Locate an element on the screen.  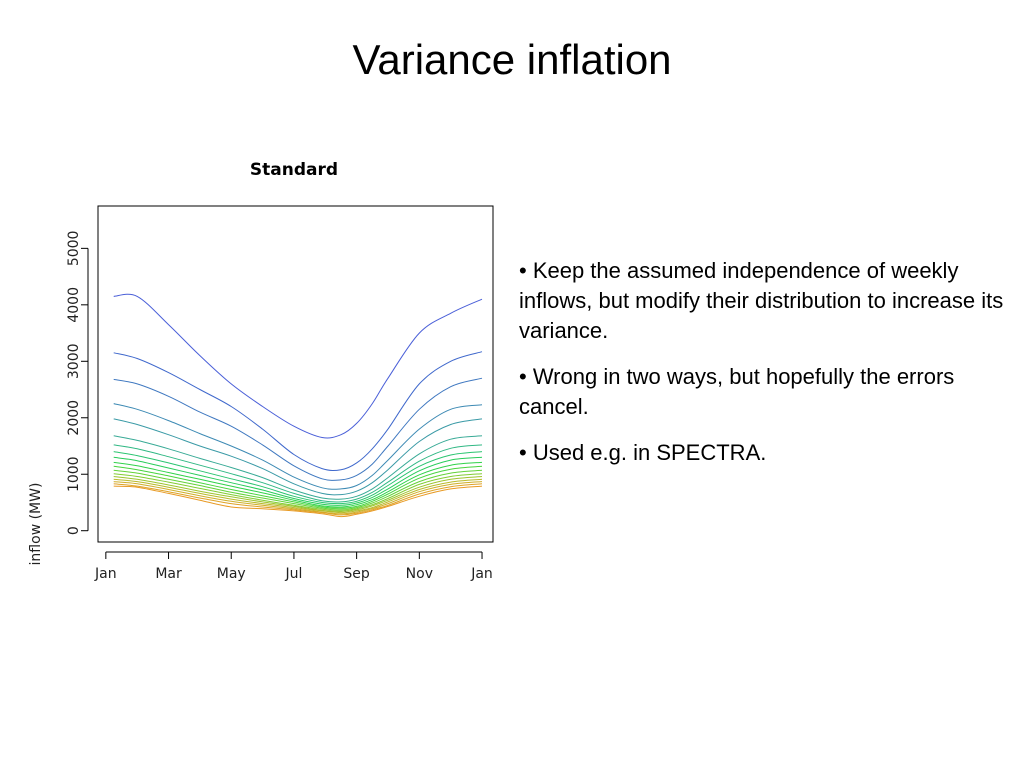
series-group is located at coordinates (298, 405).